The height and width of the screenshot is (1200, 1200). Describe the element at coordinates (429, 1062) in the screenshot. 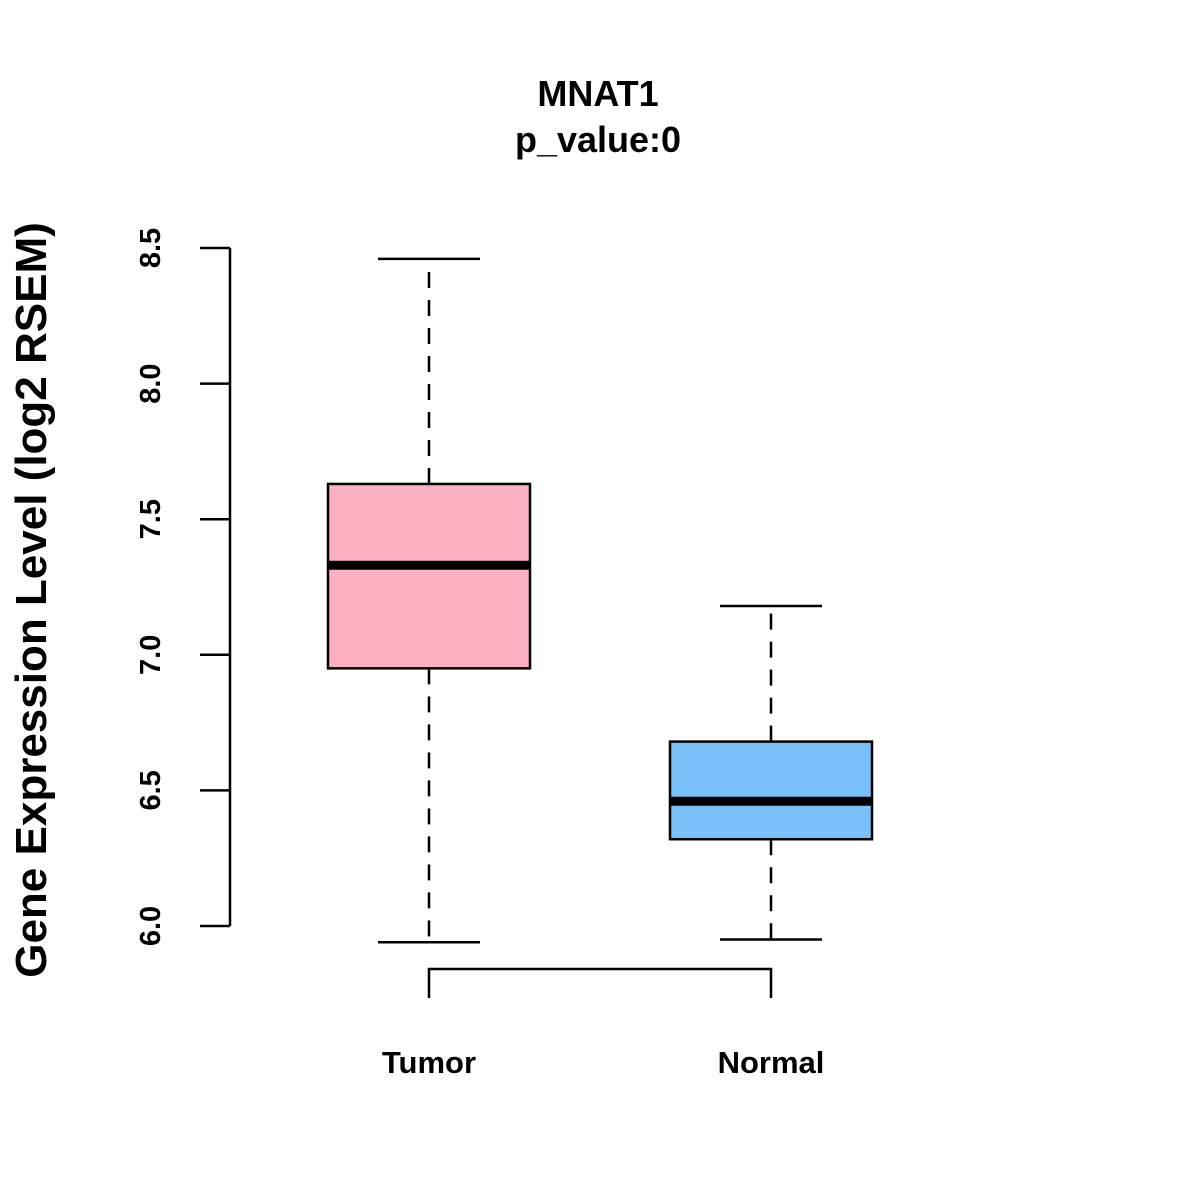

I see `x-label-tumor: Tumor` at that location.